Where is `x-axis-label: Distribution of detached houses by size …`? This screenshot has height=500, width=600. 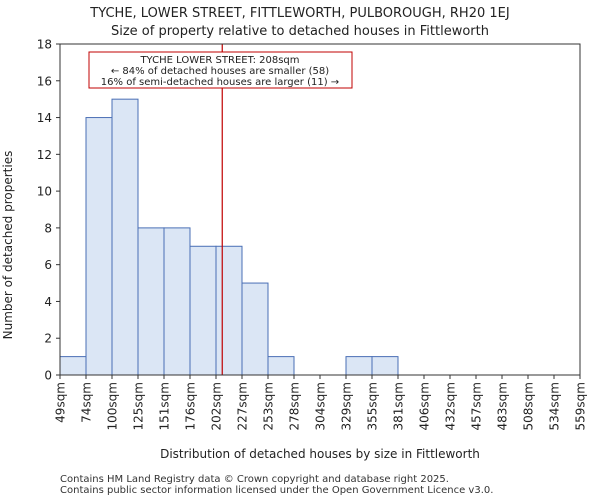 x-axis-label: Distribution of detached houses by size … is located at coordinates (320, 454).